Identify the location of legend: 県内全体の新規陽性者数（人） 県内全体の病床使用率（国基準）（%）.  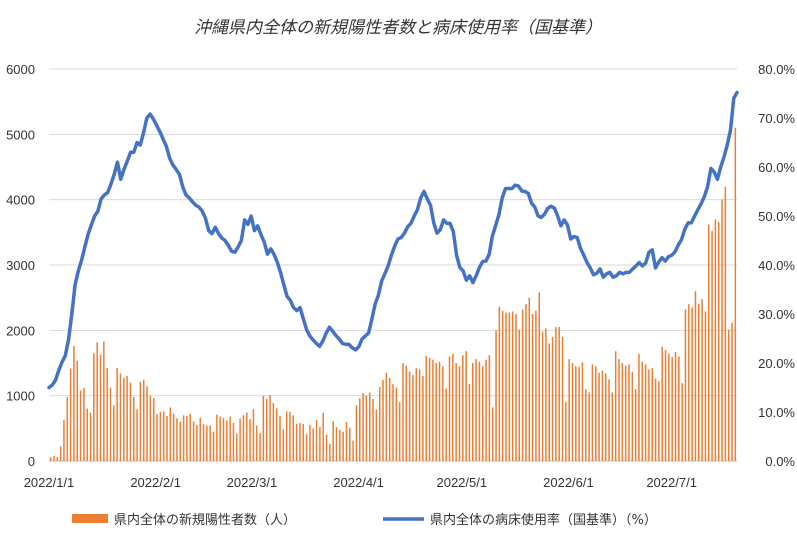
(364, 520).